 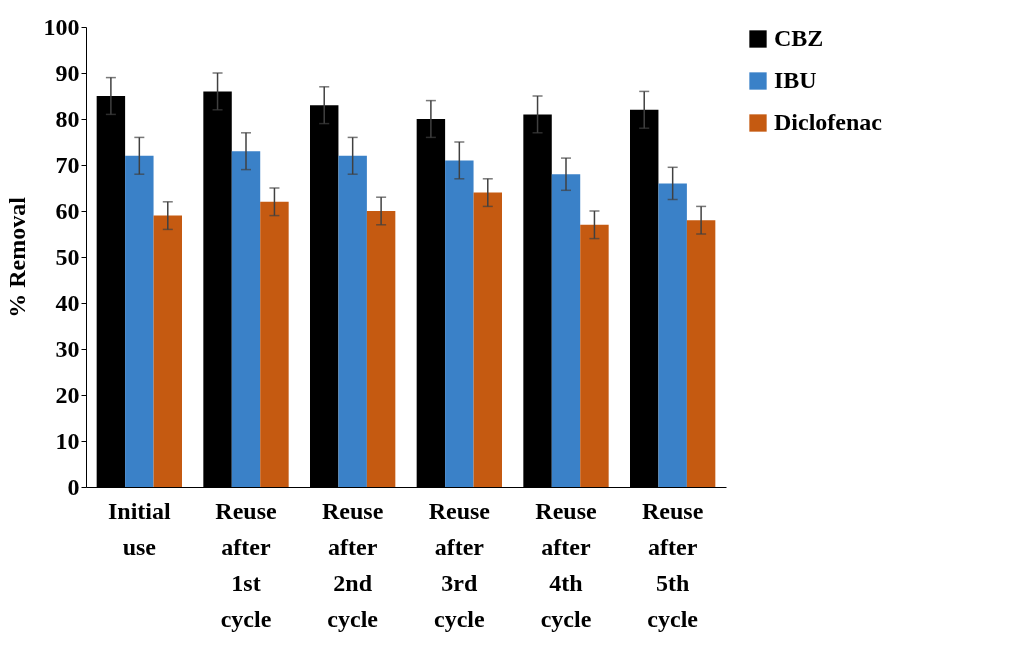 I want to click on x-tick-label: Reuse after 3rd cycle, so click(x=459, y=564).